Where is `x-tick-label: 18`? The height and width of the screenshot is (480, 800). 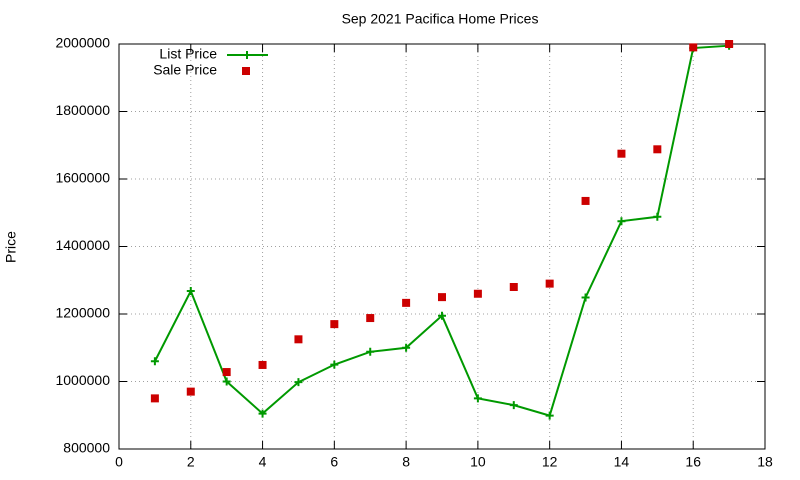 x-tick-label: 18 is located at coordinates (765, 462).